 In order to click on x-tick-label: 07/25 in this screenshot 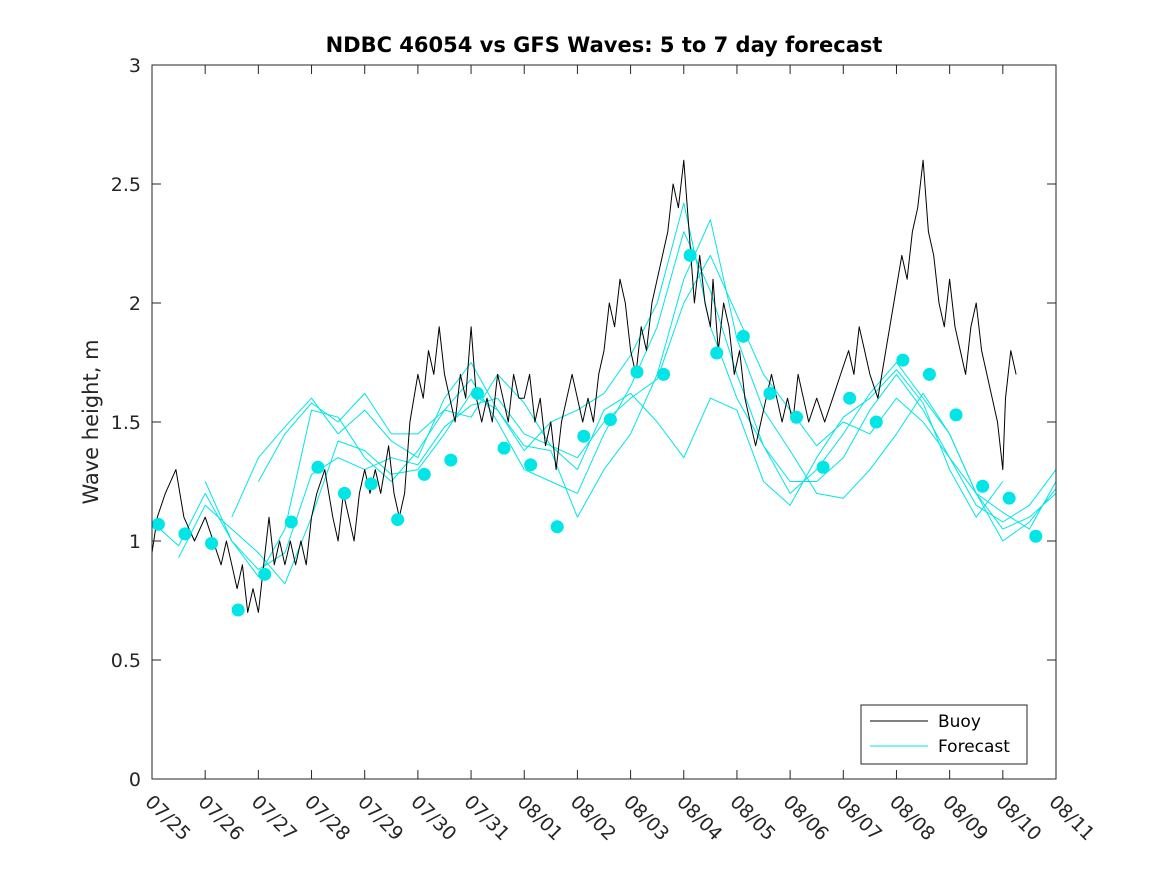, I will do `click(167, 818)`.